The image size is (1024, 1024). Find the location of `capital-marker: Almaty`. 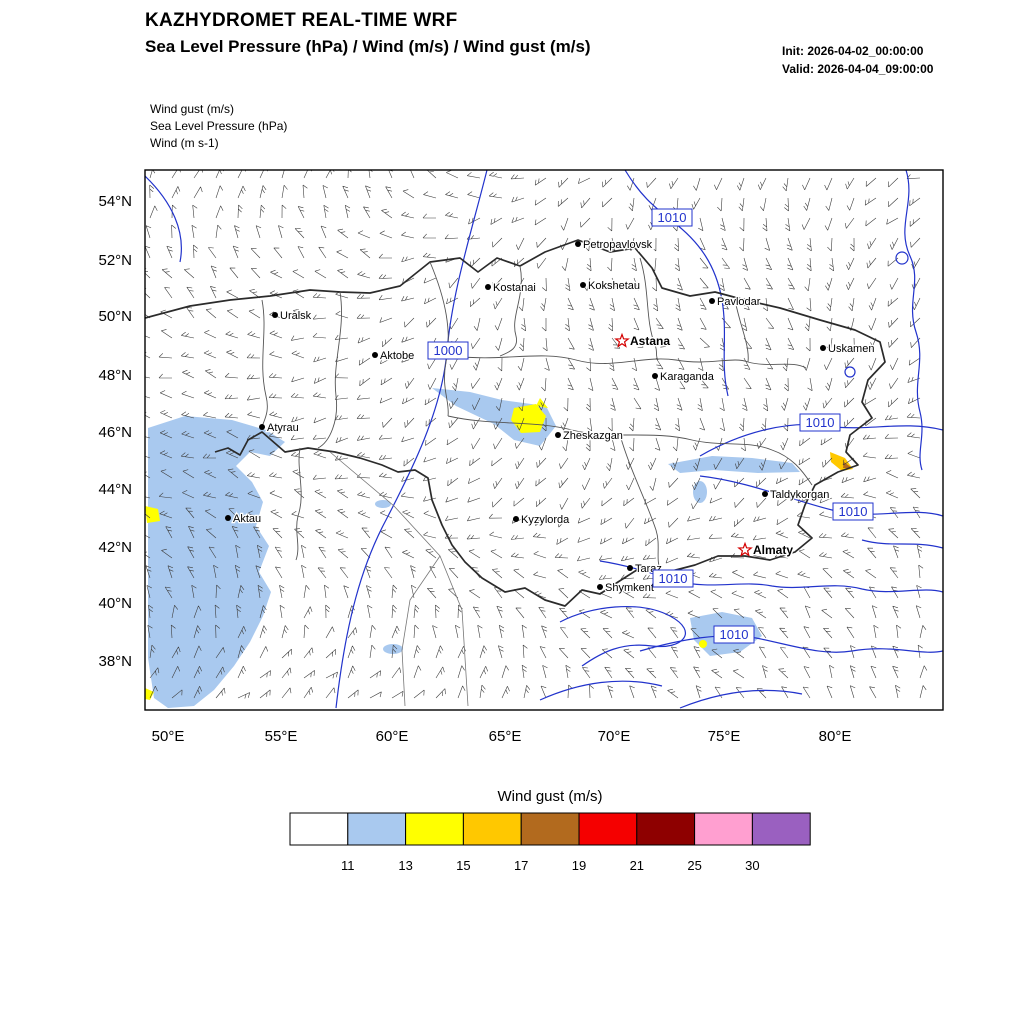

capital-marker: Almaty is located at coordinates (766, 550).